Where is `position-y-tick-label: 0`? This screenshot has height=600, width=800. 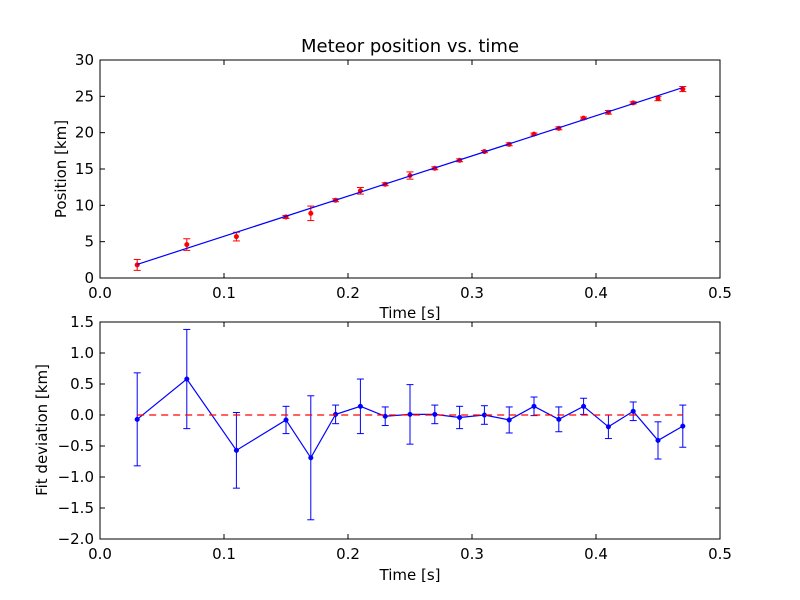 position-y-tick-label: 0 is located at coordinates (89, 278).